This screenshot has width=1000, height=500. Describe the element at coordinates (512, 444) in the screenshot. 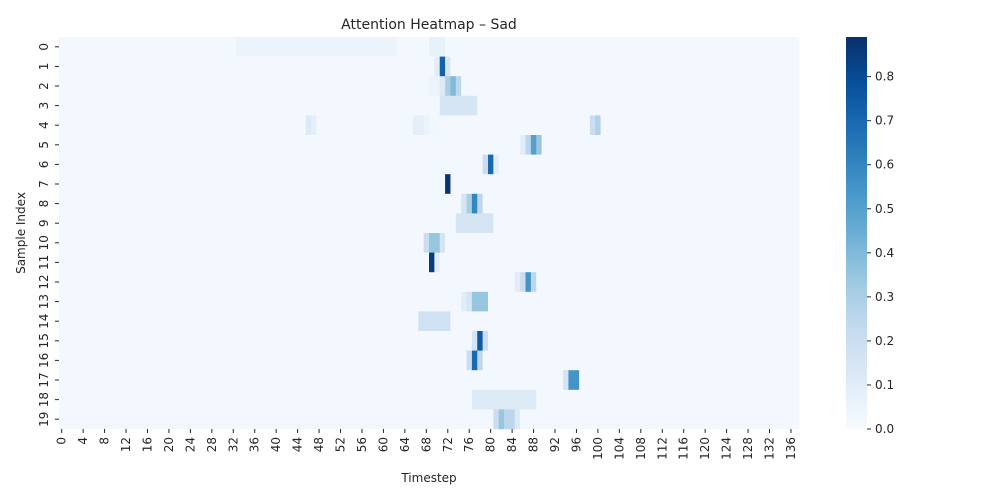

I see `x-tick-label: 84` at that location.